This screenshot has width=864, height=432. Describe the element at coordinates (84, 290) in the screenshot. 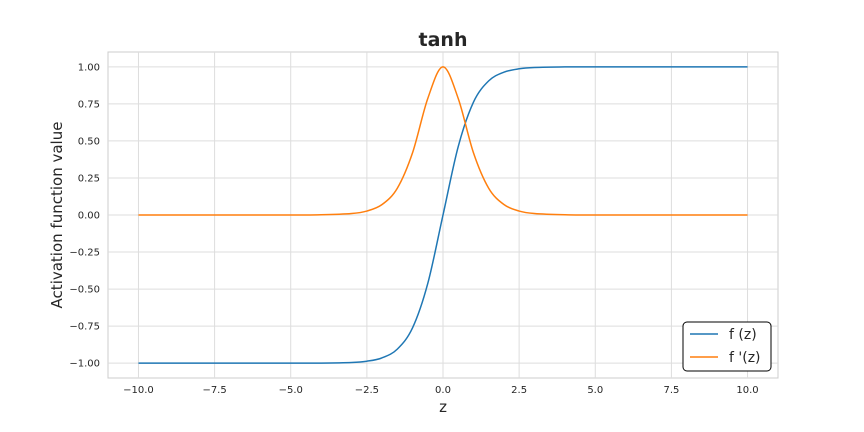

I see `y-tick-label: −0.50` at that location.